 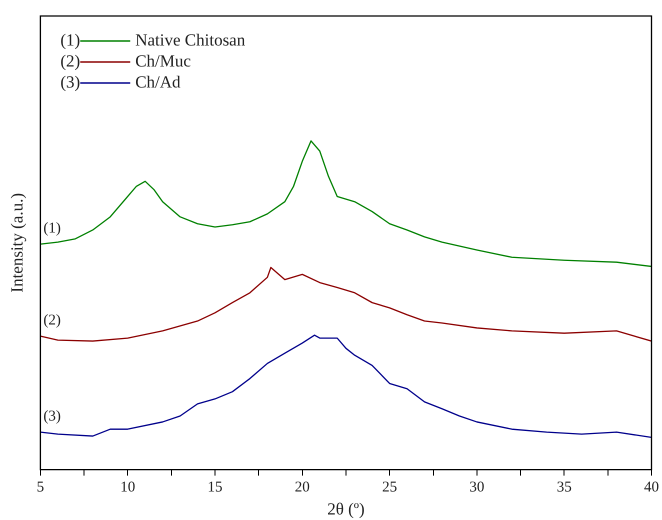 What do you see at coordinates (564, 488) in the screenshot?
I see `x-tick-label: 35` at bounding box center [564, 488].